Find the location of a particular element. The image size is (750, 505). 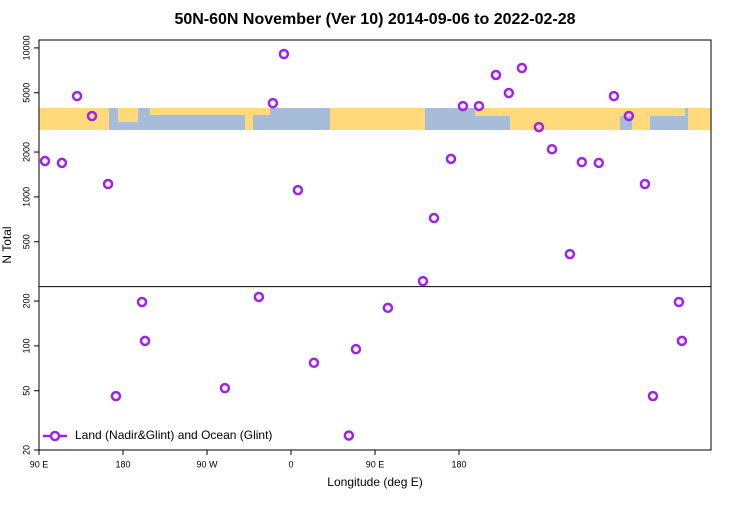

y-tick-label: 200 is located at coordinates (26, 301).